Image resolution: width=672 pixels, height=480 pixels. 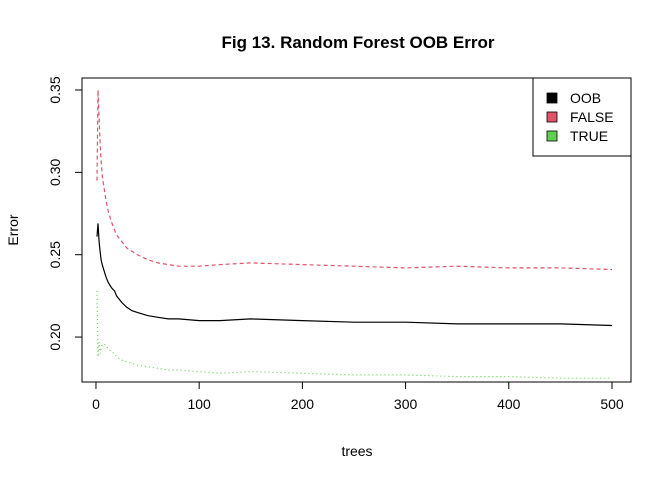 What do you see at coordinates (358, 396) in the screenshot?
I see `x-axis: 0 100 200 300 400 500` at bounding box center [358, 396].